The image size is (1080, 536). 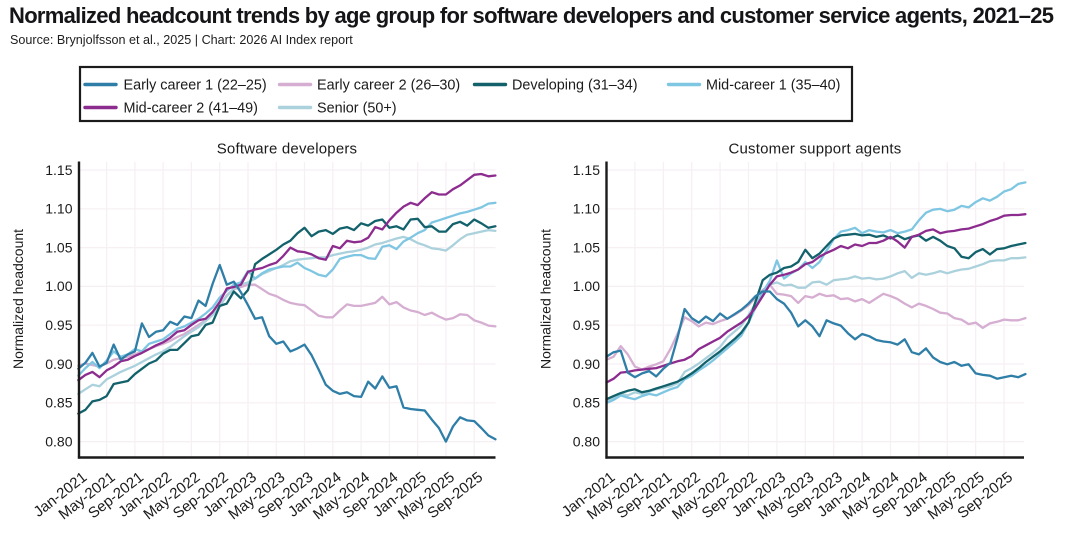 I want to click on svg-text: Early career 1 (22–25), so click(x=195, y=85).